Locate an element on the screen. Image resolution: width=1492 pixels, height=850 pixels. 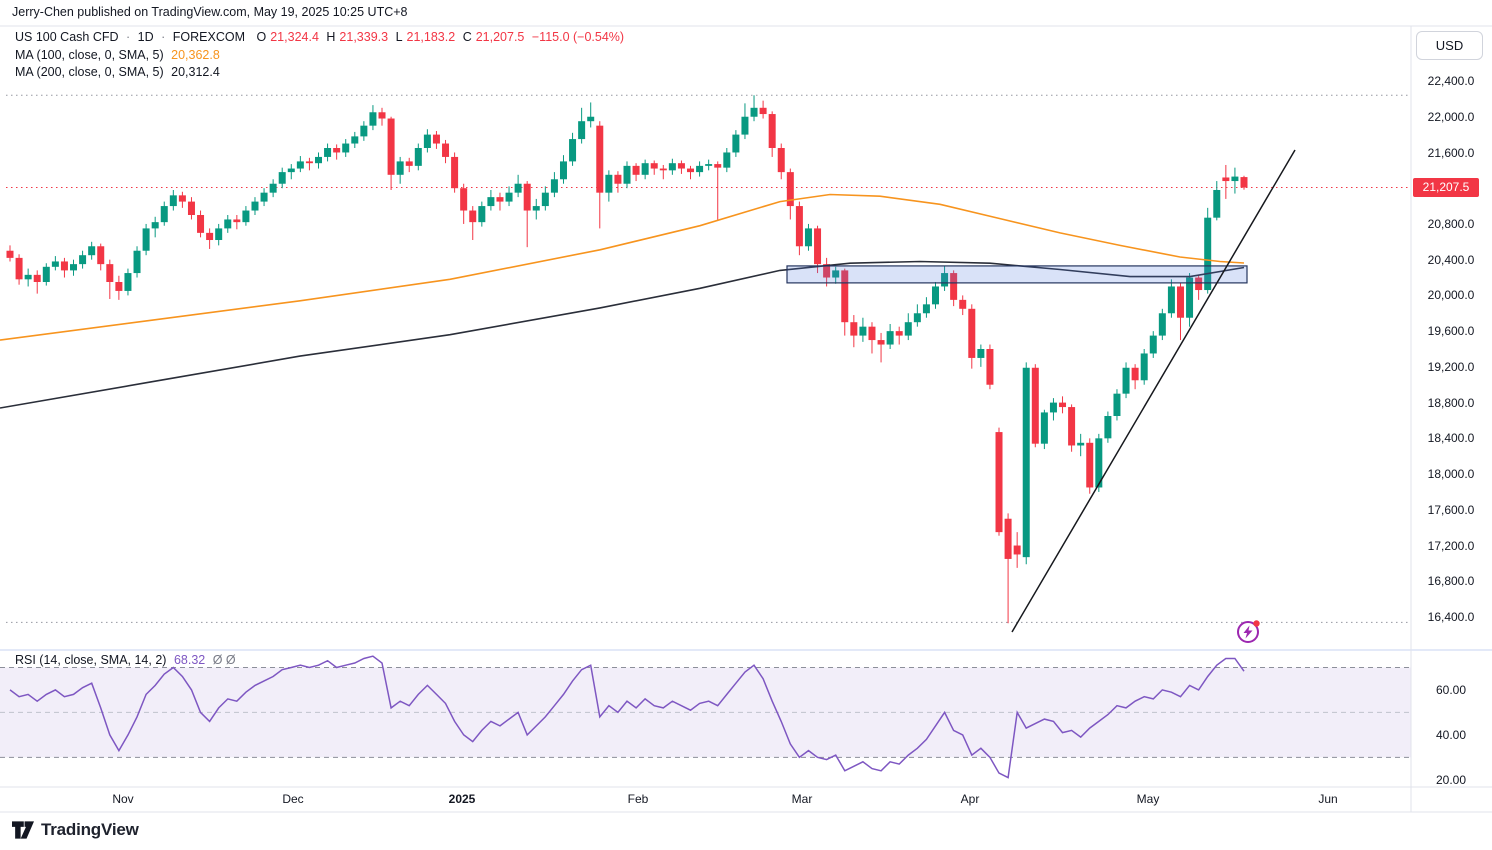
ma100-label: MA (100, close, 0, SMA, 5) is located at coordinates (89, 55).